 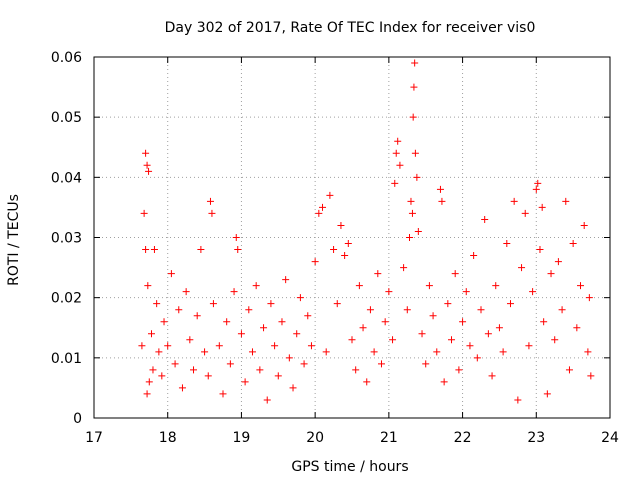 I want to click on y-tick-label: 0, so click(x=77, y=419).